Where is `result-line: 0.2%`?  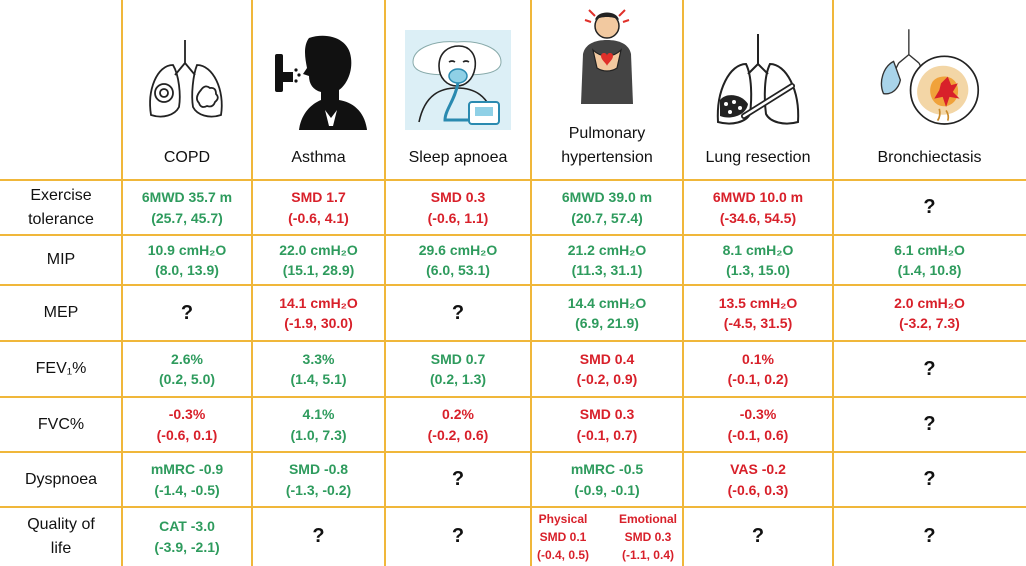
result-line: 0.2% is located at coordinates (458, 414).